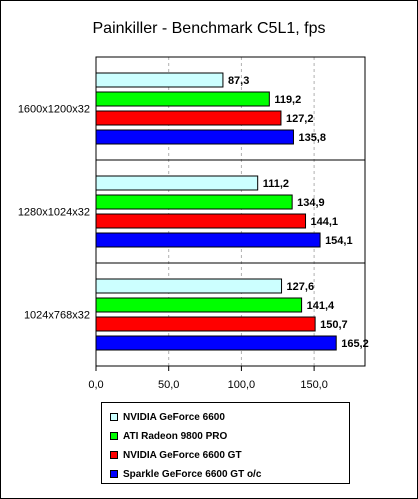 The height and width of the screenshot is (499, 418). What do you see at coordinates (311, 203) in the screenshot?
I see `data-label-1-1: 134,9` at bounding box center [311, 203].